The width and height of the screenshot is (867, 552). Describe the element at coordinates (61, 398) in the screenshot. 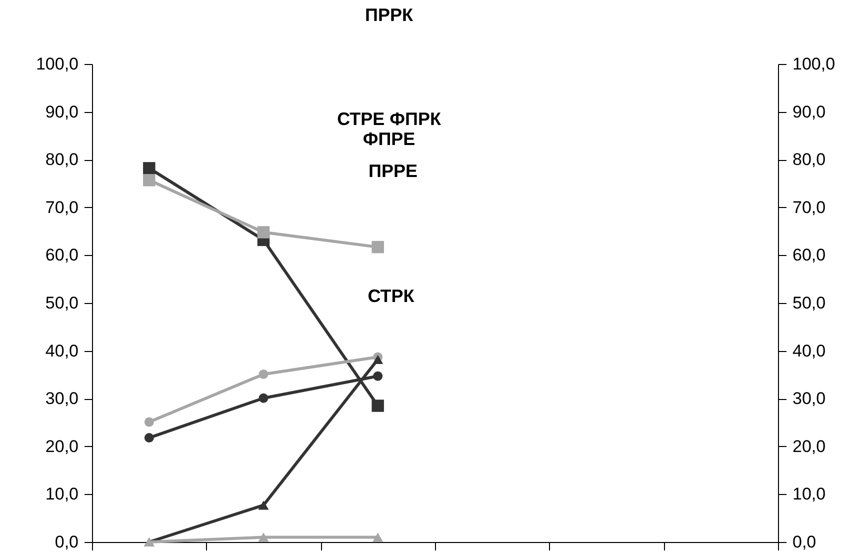

I see `y-tick-label: 30,0` at that location.